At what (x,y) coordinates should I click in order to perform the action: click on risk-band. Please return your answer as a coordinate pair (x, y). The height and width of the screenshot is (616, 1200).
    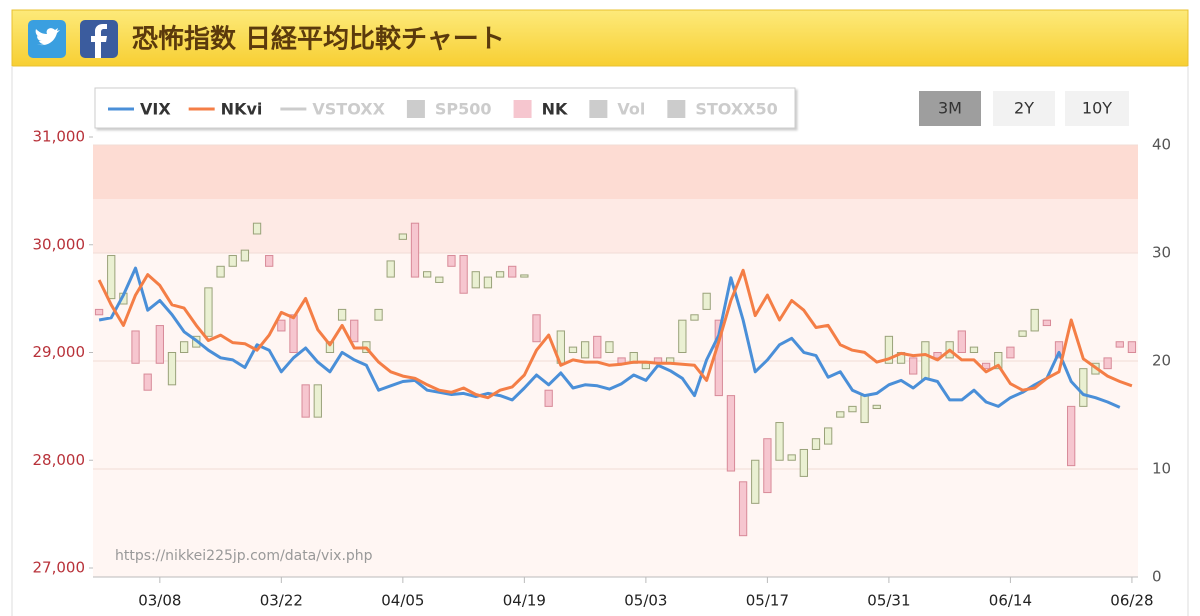
    Looking at the image, I should click on (615, 172).